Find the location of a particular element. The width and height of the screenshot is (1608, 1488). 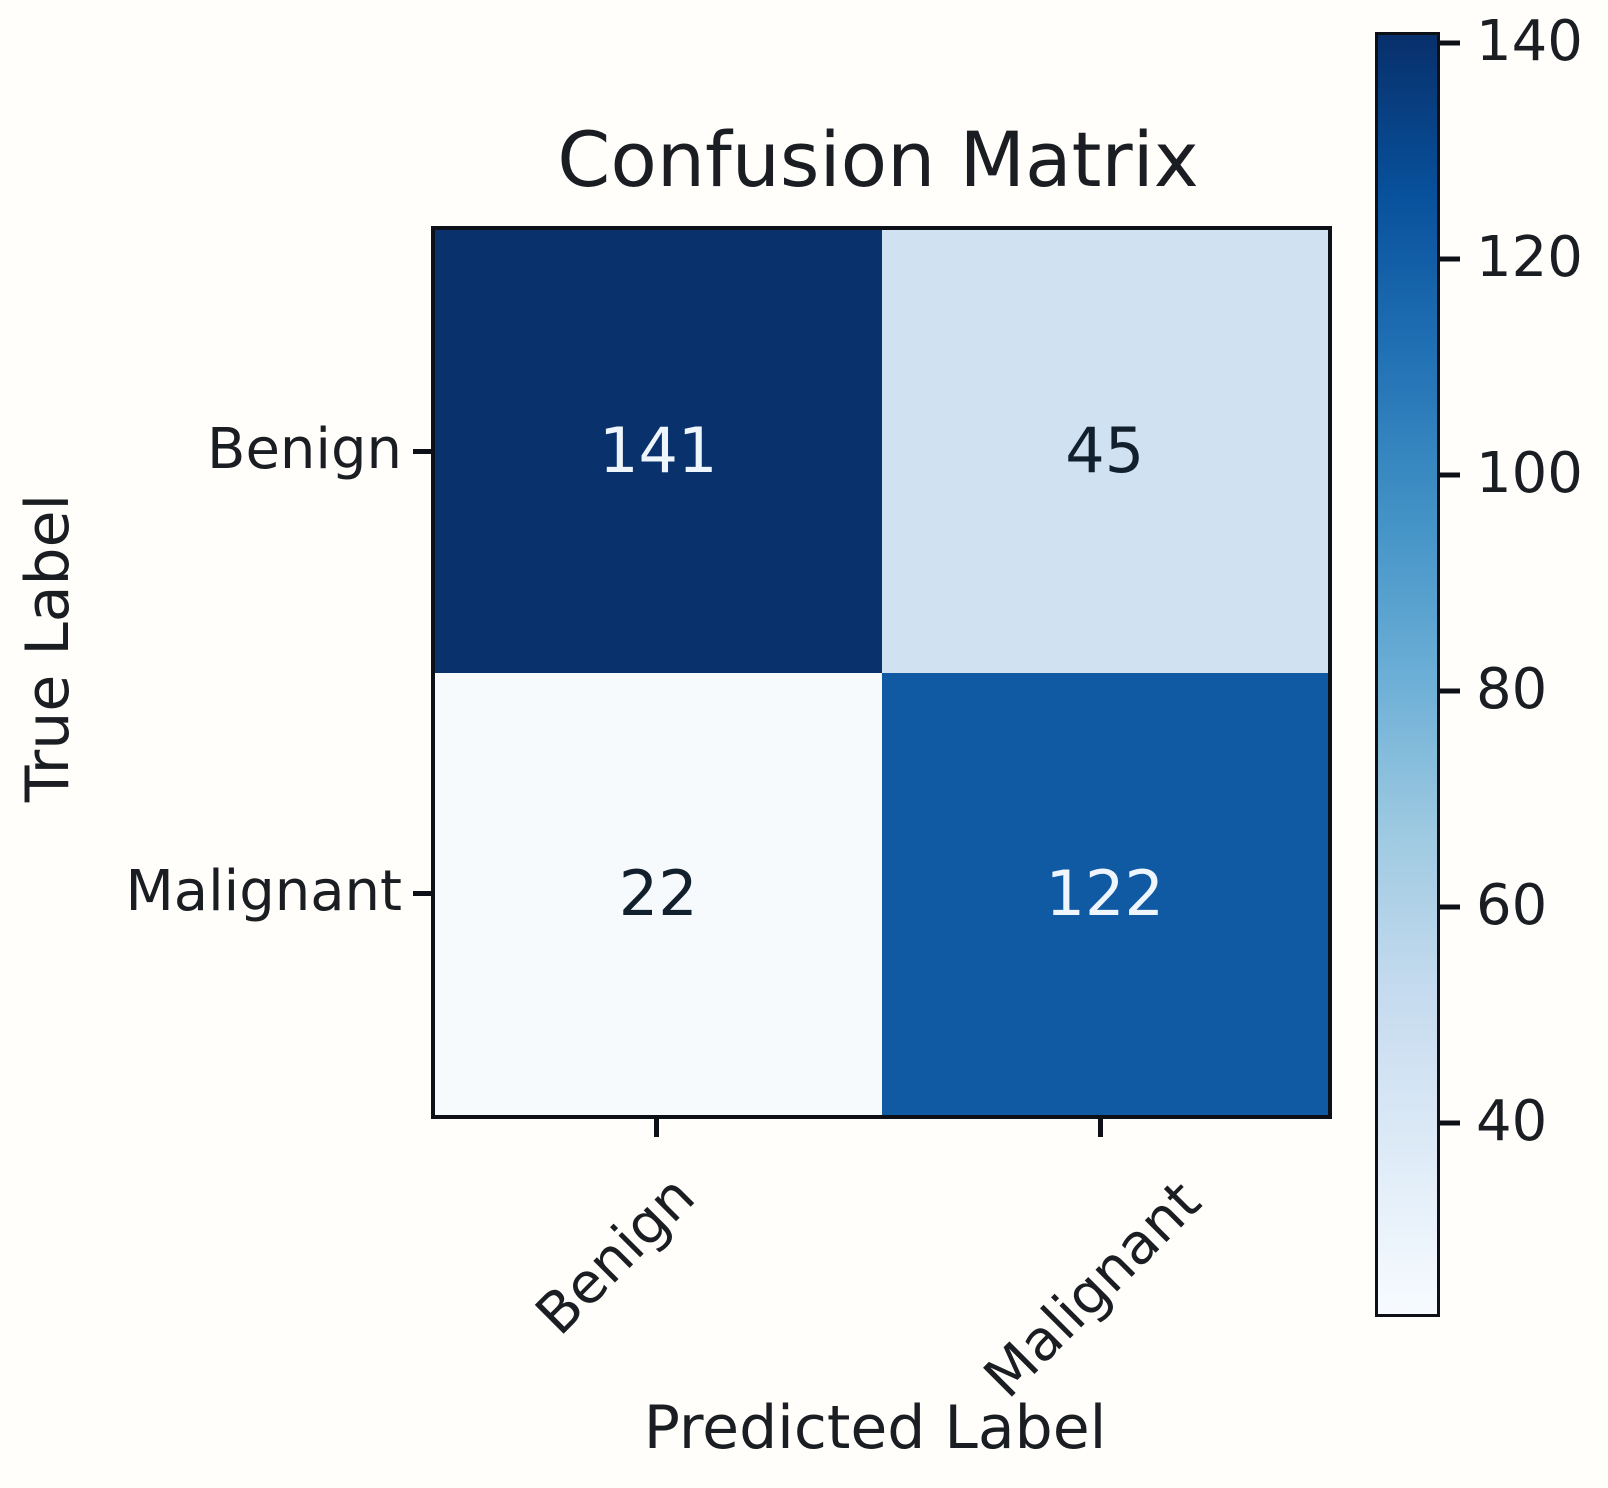

colorbar-tick-label: 100 is located at coordinates (1529, 473).